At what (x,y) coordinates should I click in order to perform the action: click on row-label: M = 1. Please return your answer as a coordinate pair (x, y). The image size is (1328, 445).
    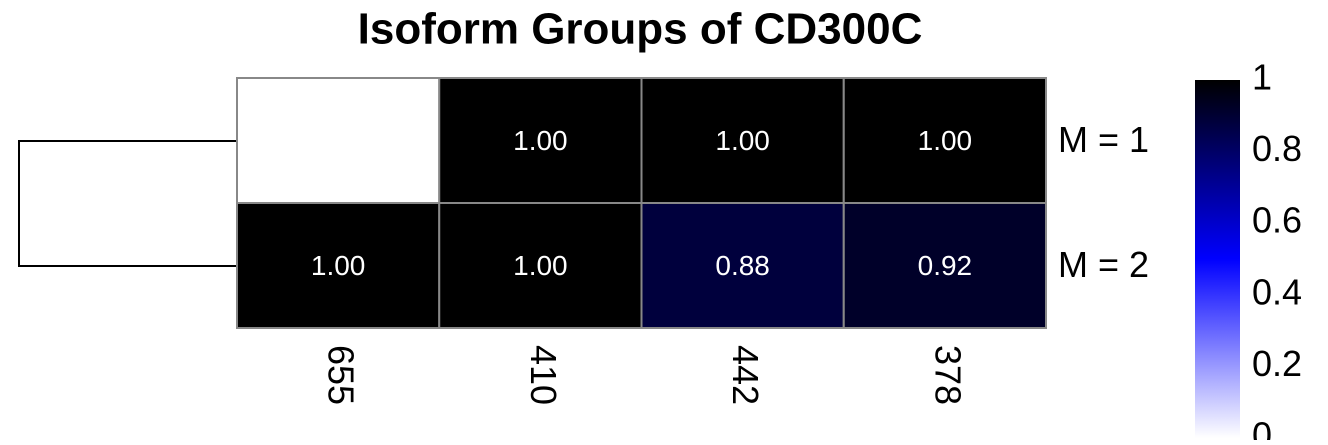
    Looking at the image, I should click on (1103, 139).